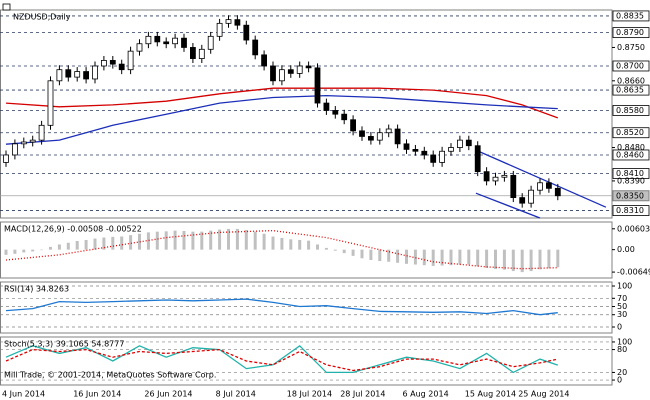 The width and height of the screenshot is (650, 400). What do you see at coordinates (73, 229) in the screenshot?
I see `panel-title: MACD(12,26,9) -0.00508 -0.00522` at bounding box center [73, 229].